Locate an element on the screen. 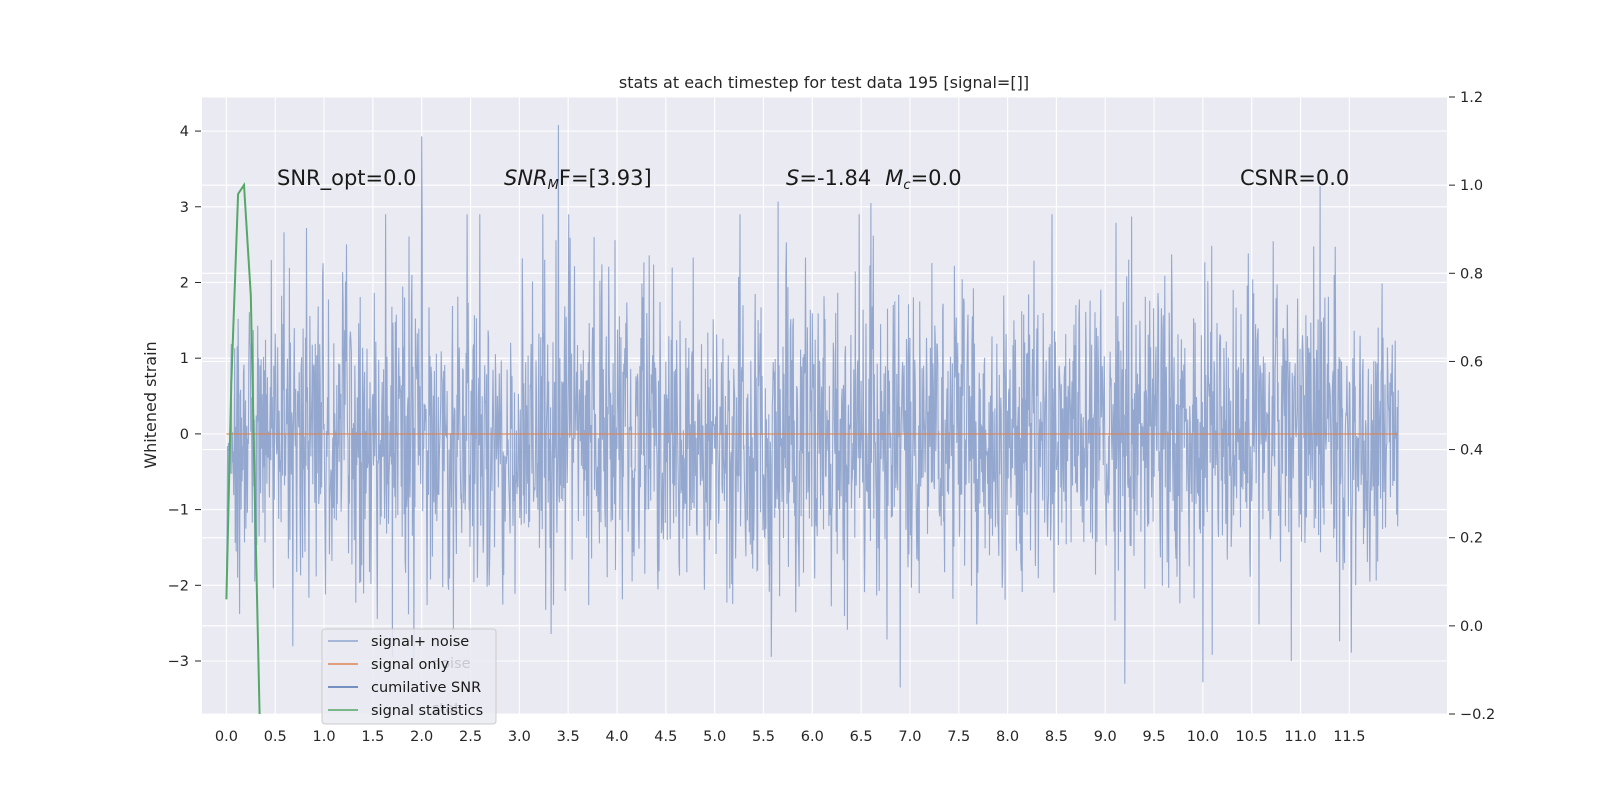 The image size is (1600, 804). x-tick-label: 11.0 is located at coordinates (1300, 737).